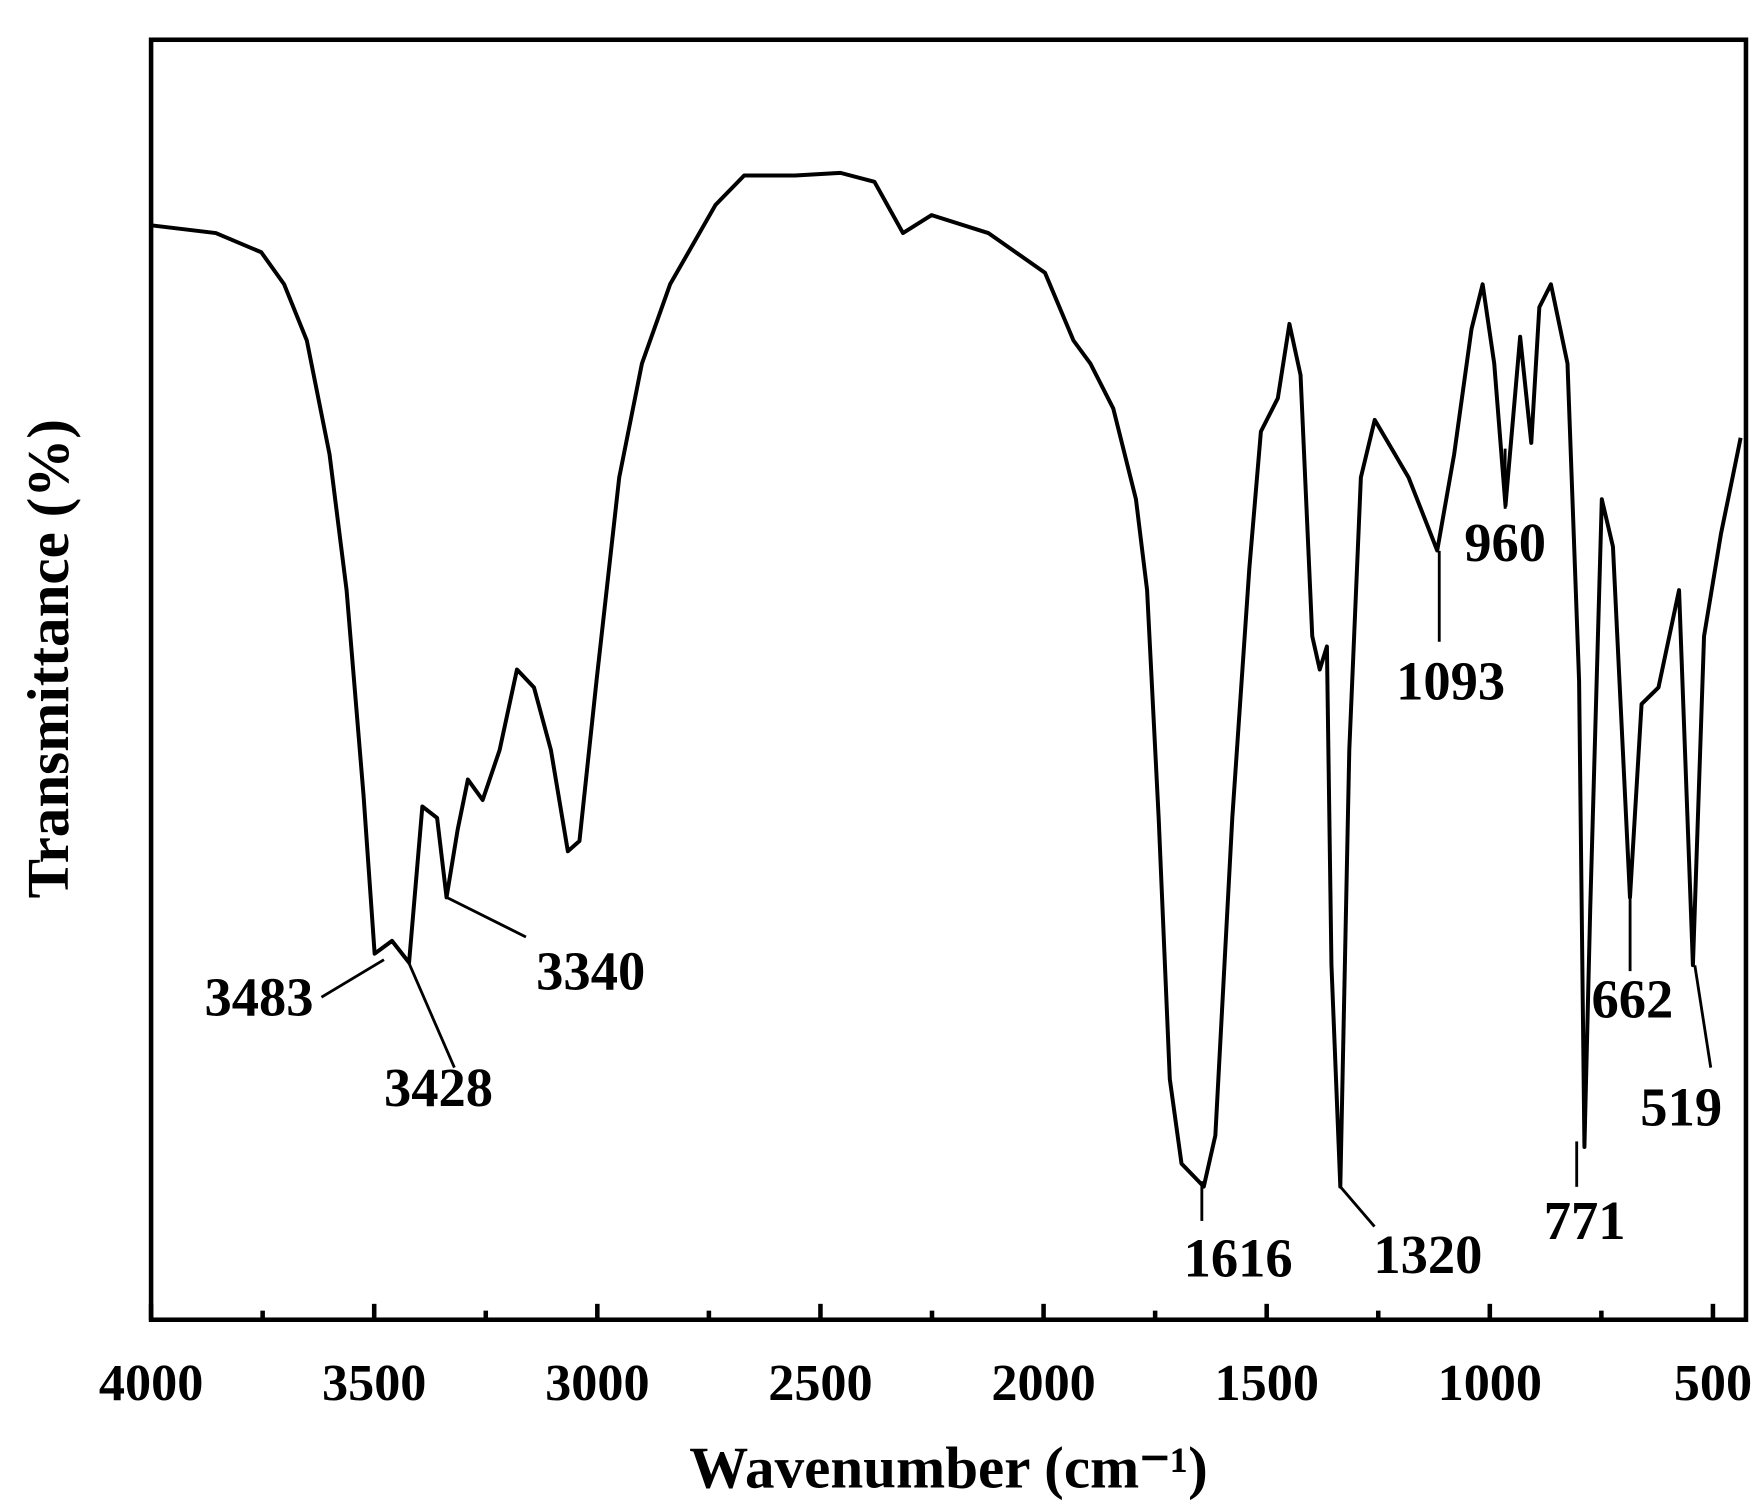  Describe the element at coordinates (597, 1383) in the screenshot. I see `x-tick-label: 3000` at that location.